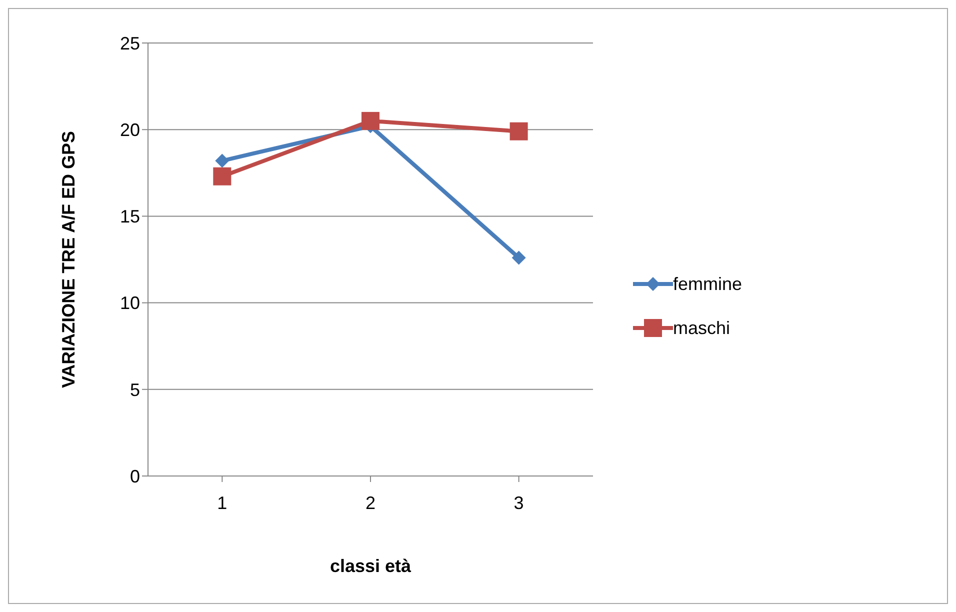 The image size is (956, 612). I want to click on y-tick-label: 25, so click(130, 43).